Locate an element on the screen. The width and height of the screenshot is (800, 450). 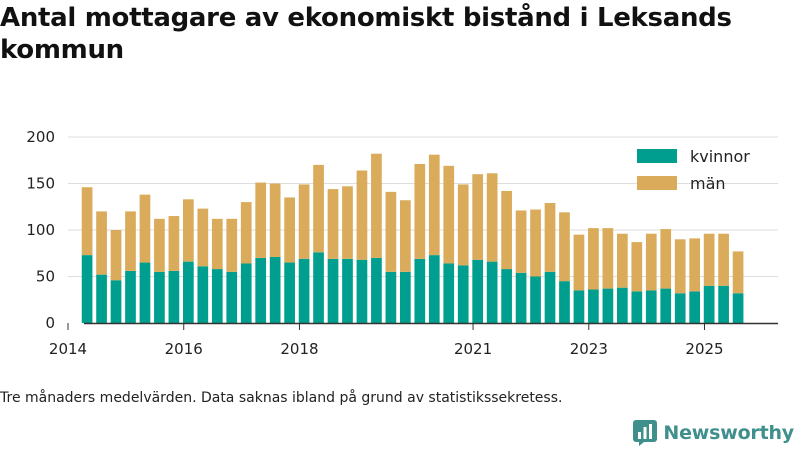
newsworthy-logo: Newsworthy is located at coordinates (713, 433).